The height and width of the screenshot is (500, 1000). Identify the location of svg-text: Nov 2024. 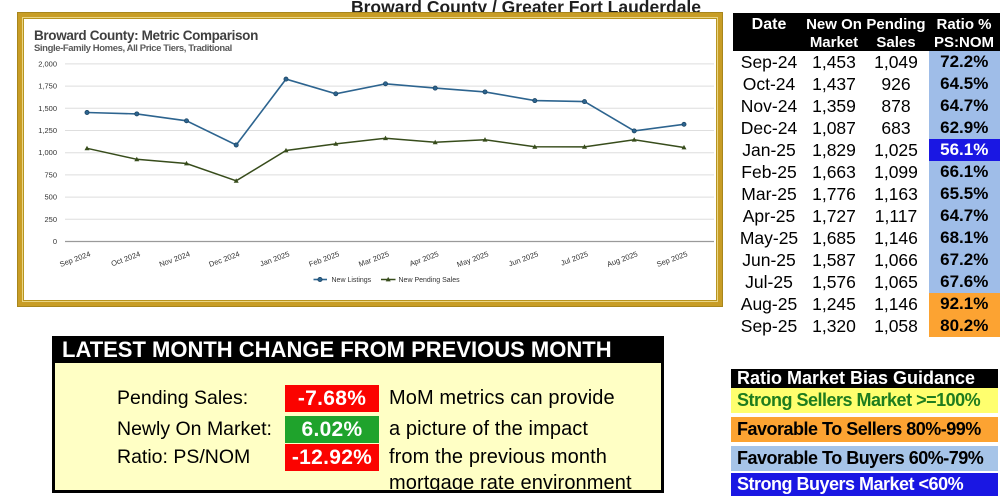
(174, 258).